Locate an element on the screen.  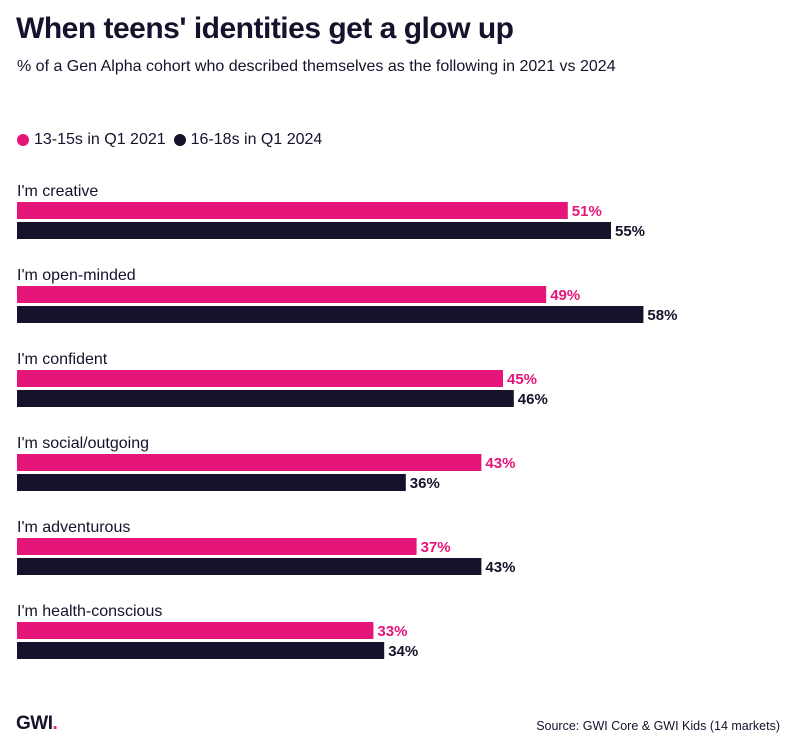
data-label-series-1: 43% is located at coordinates (500, 463).